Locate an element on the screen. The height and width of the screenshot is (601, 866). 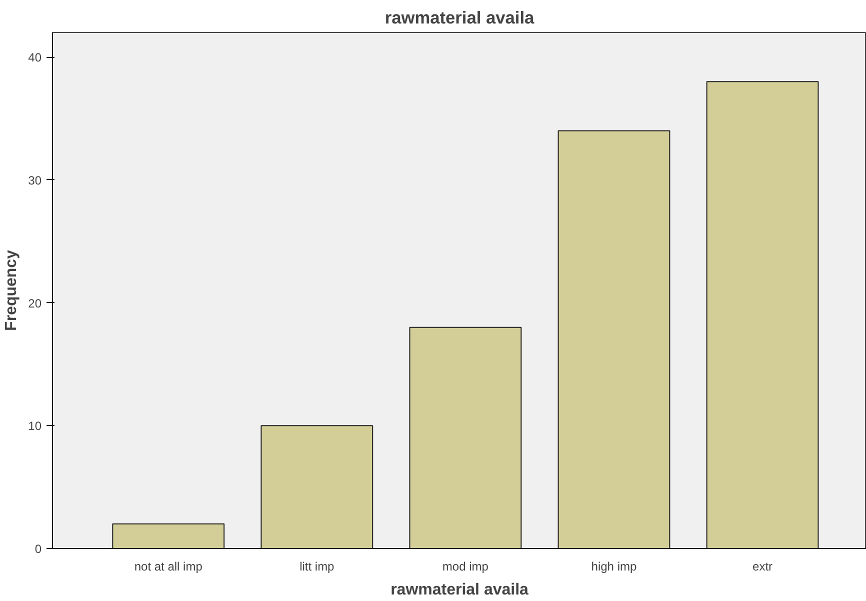
y-tick-label: 40 is located at coordinates (35, 57).